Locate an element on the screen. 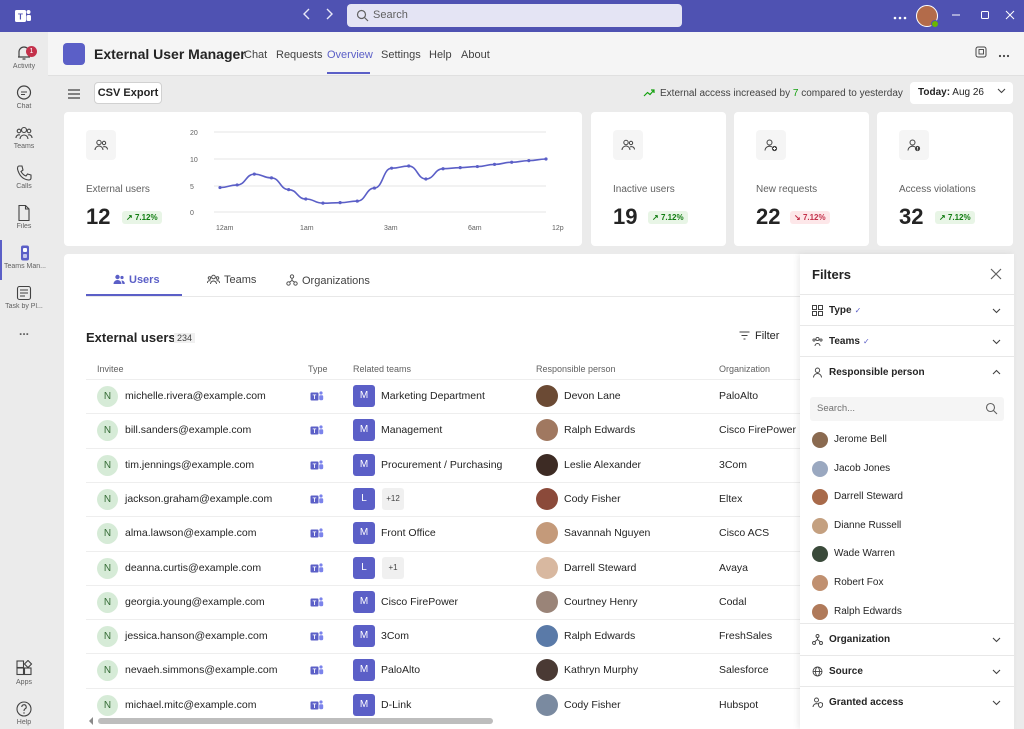 This screenshot has width=1024, height=729. rail-item-help: Help is located at coordinates (24, 712).